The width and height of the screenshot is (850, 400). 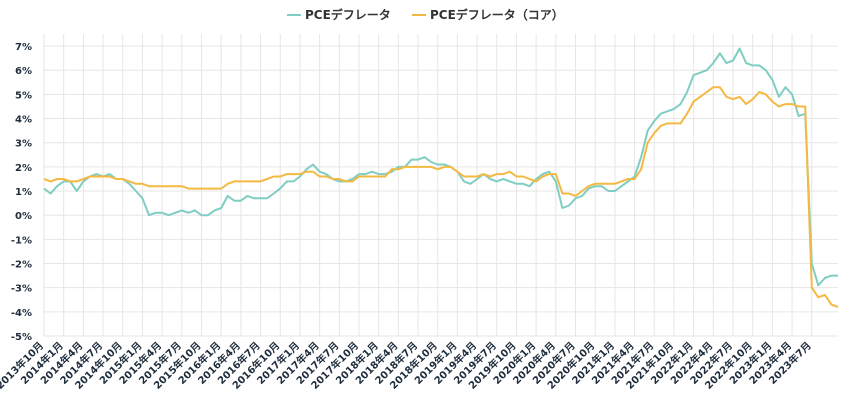 What do you see at coordinates (23, 47) in the screenshot?
I see `y-tick-label: 7%` at bounding box center [23, 47].